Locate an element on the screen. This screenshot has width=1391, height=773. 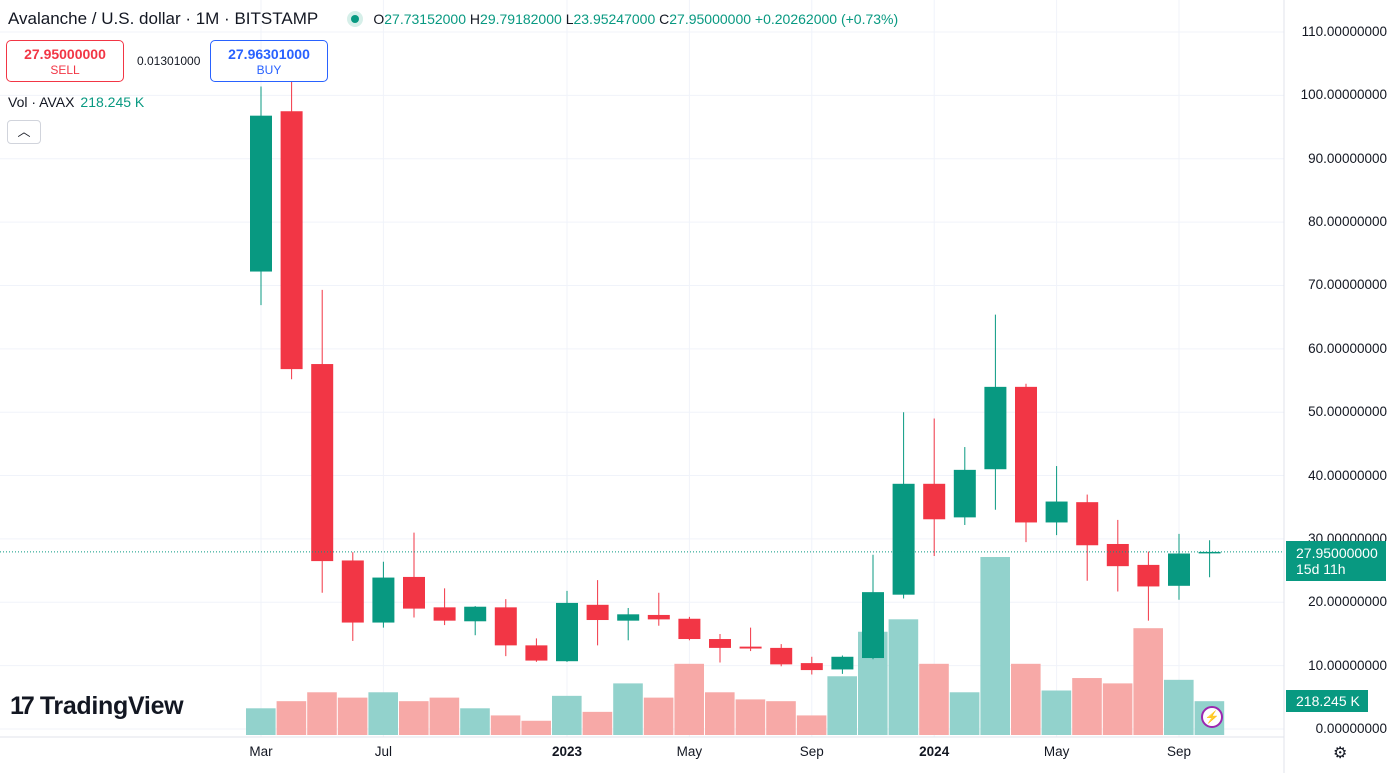
close-label: C is located at coordinates (664, 19).